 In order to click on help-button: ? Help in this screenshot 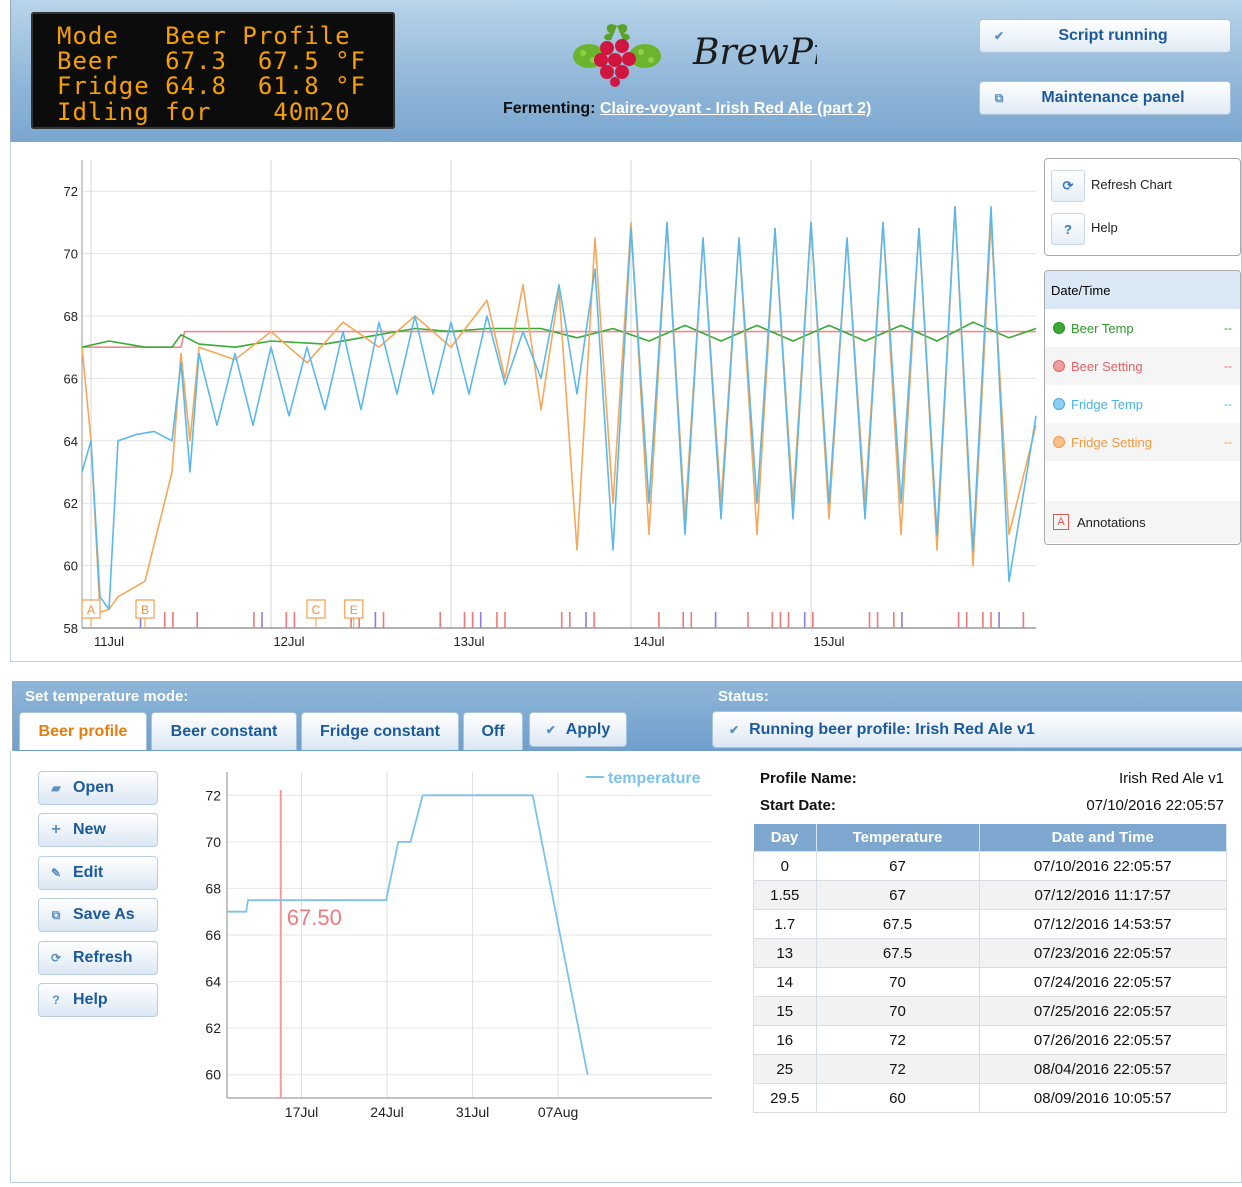, I will do `click(98, 1000)`.